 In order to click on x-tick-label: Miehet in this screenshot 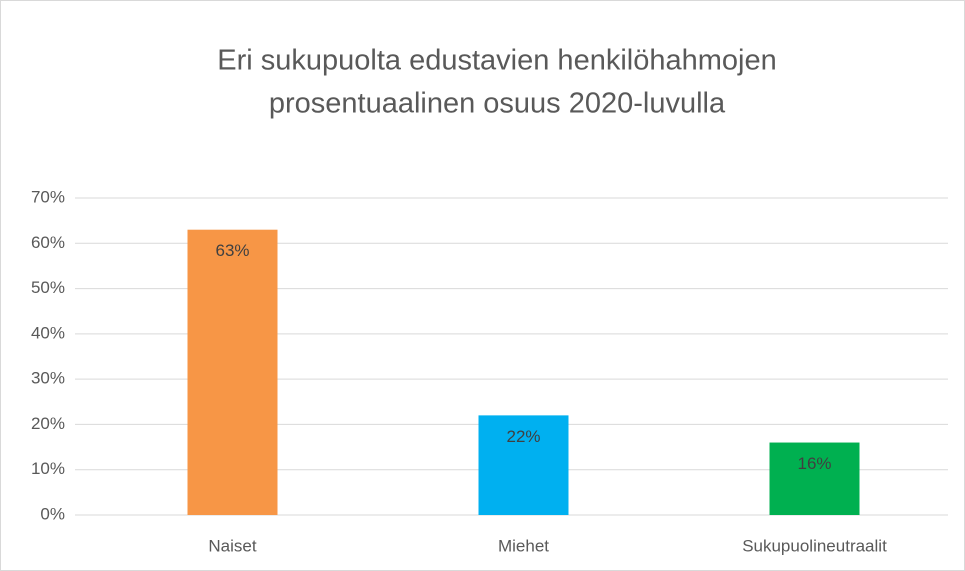, I will do `click(523, 545)`.